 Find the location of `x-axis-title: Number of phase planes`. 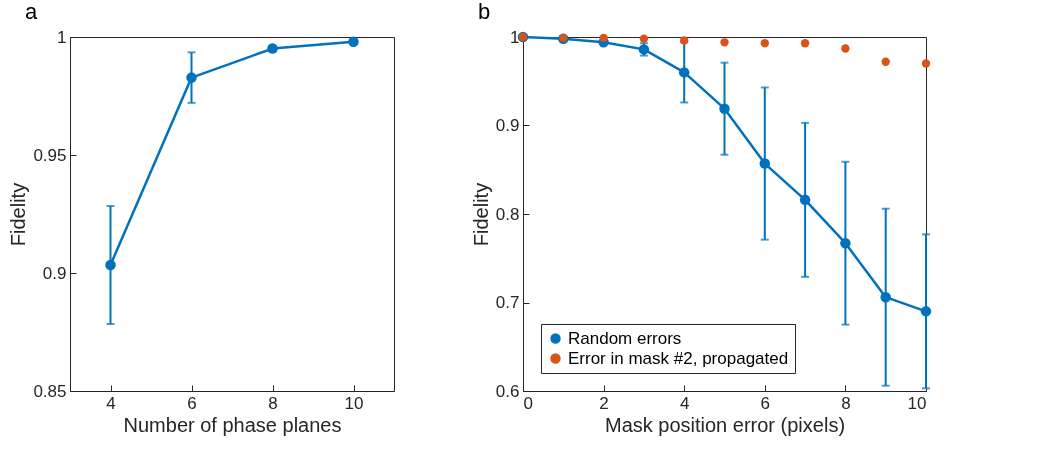

x-axis-title: Number of phase planes is located at coordinates (232, 424).